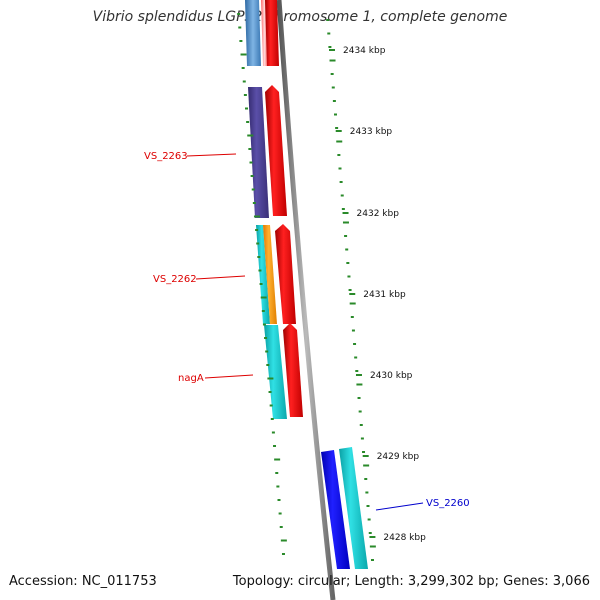 The width and height of the screenshot is (600, 600). Describe the element at coordinates (272, 33) in the screenshot. I see `gene-block-red` at that location.